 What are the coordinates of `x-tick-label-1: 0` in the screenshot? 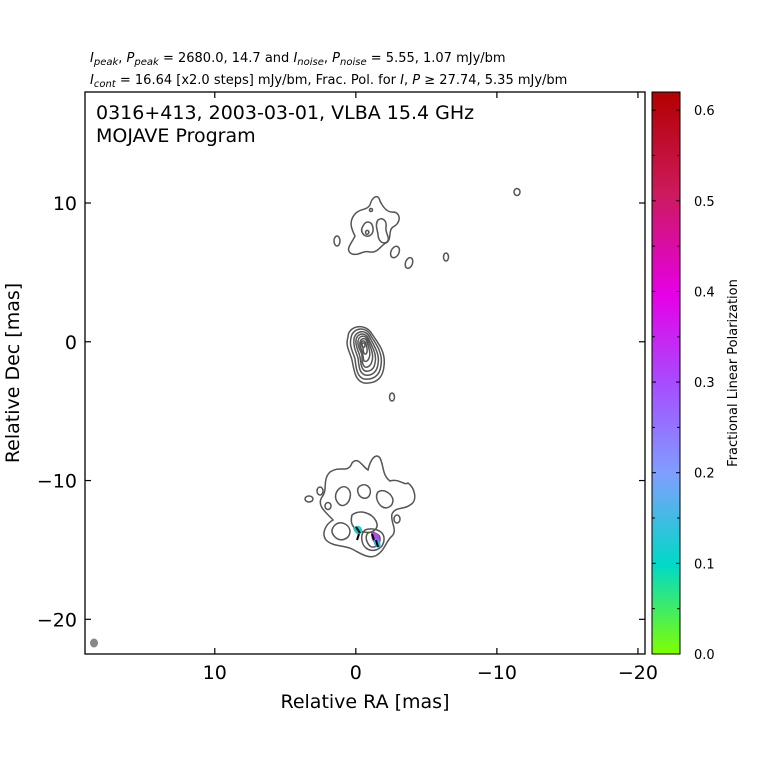 It's located at (356, 673).